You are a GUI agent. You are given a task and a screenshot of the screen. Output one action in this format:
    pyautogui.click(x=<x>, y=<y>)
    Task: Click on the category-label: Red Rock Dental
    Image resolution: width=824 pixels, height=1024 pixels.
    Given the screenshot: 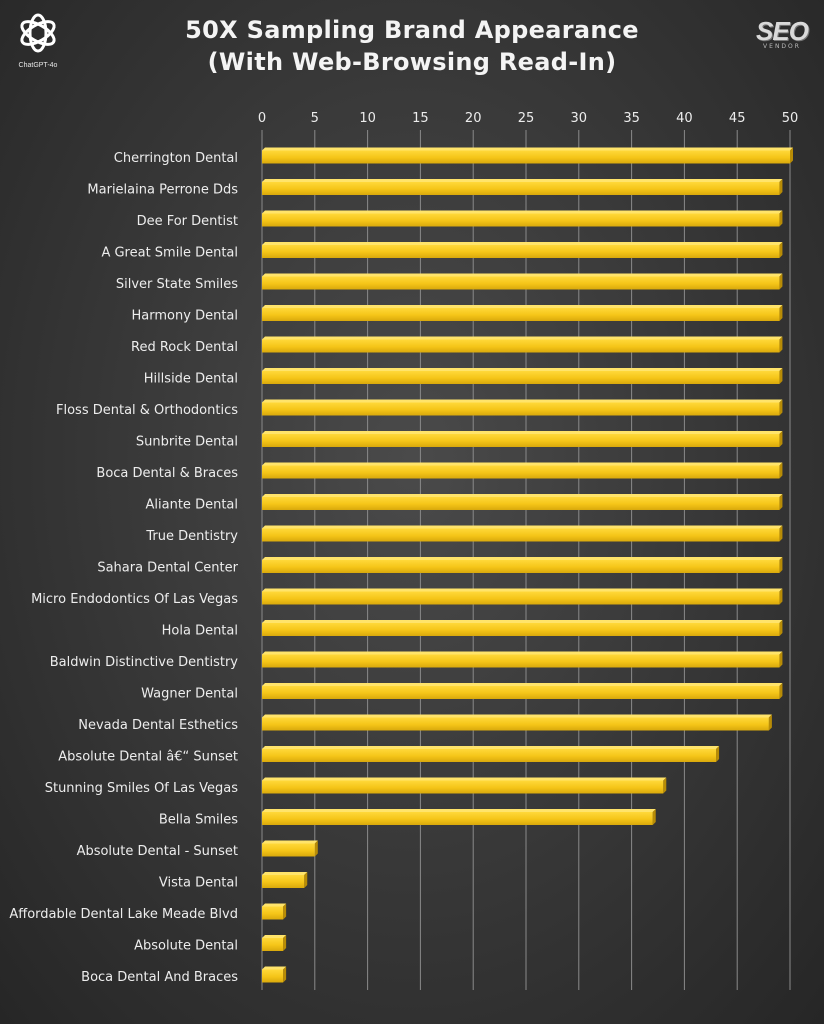 What is the action you would take?
    pyautogui.click(x=184, y=347)
    